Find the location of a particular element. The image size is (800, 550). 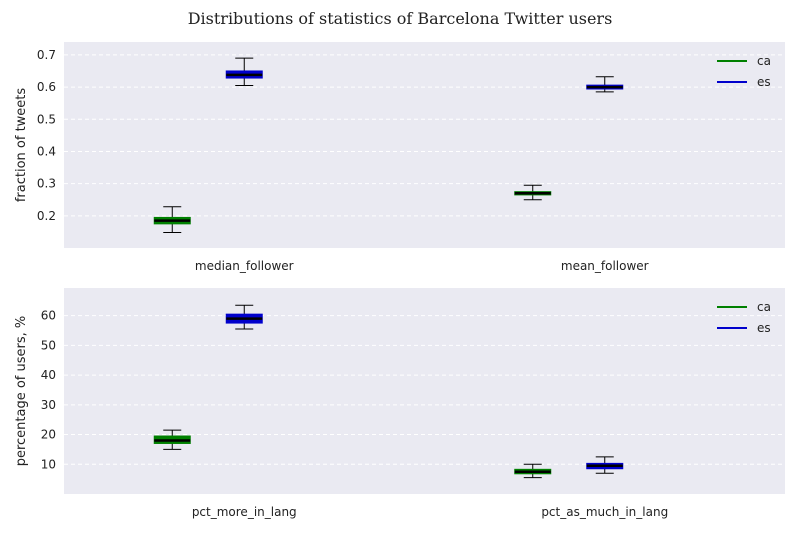

box-ca-pct_more_in_lang is located at coordinates (172, 439).